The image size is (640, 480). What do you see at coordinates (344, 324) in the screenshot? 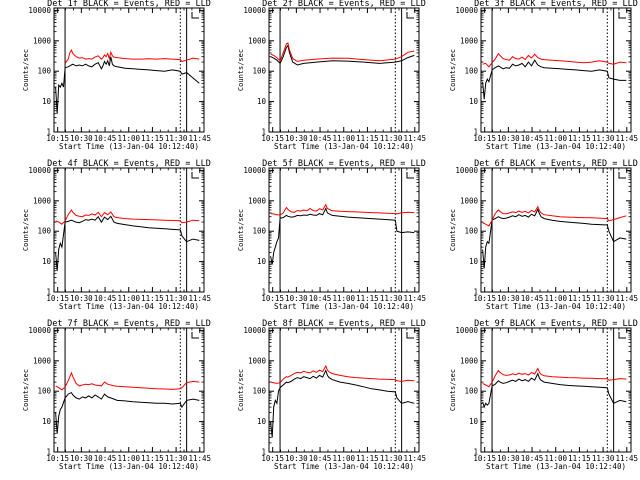
I see `panel-title: Det_8f BLACK = Events, RED = LLD` at bounding box center [344, 324].